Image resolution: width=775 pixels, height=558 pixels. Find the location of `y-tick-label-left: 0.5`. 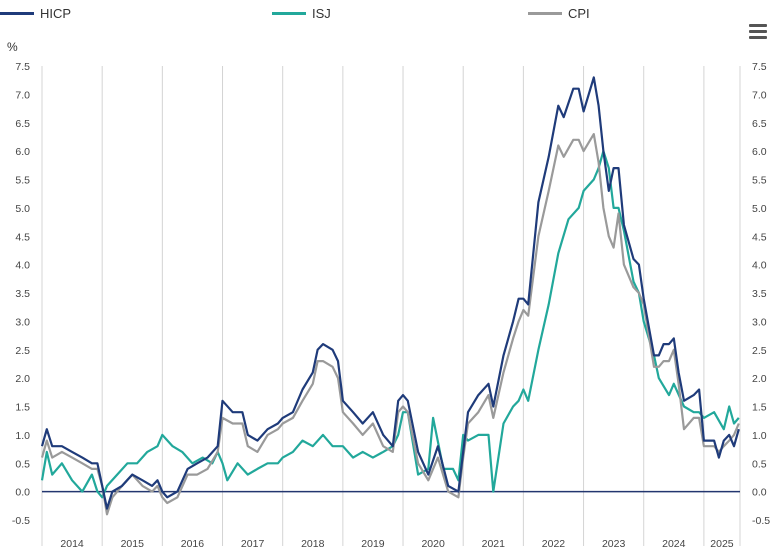

y-tick-label-left: 0.5 is located at coordinates (22, 464).